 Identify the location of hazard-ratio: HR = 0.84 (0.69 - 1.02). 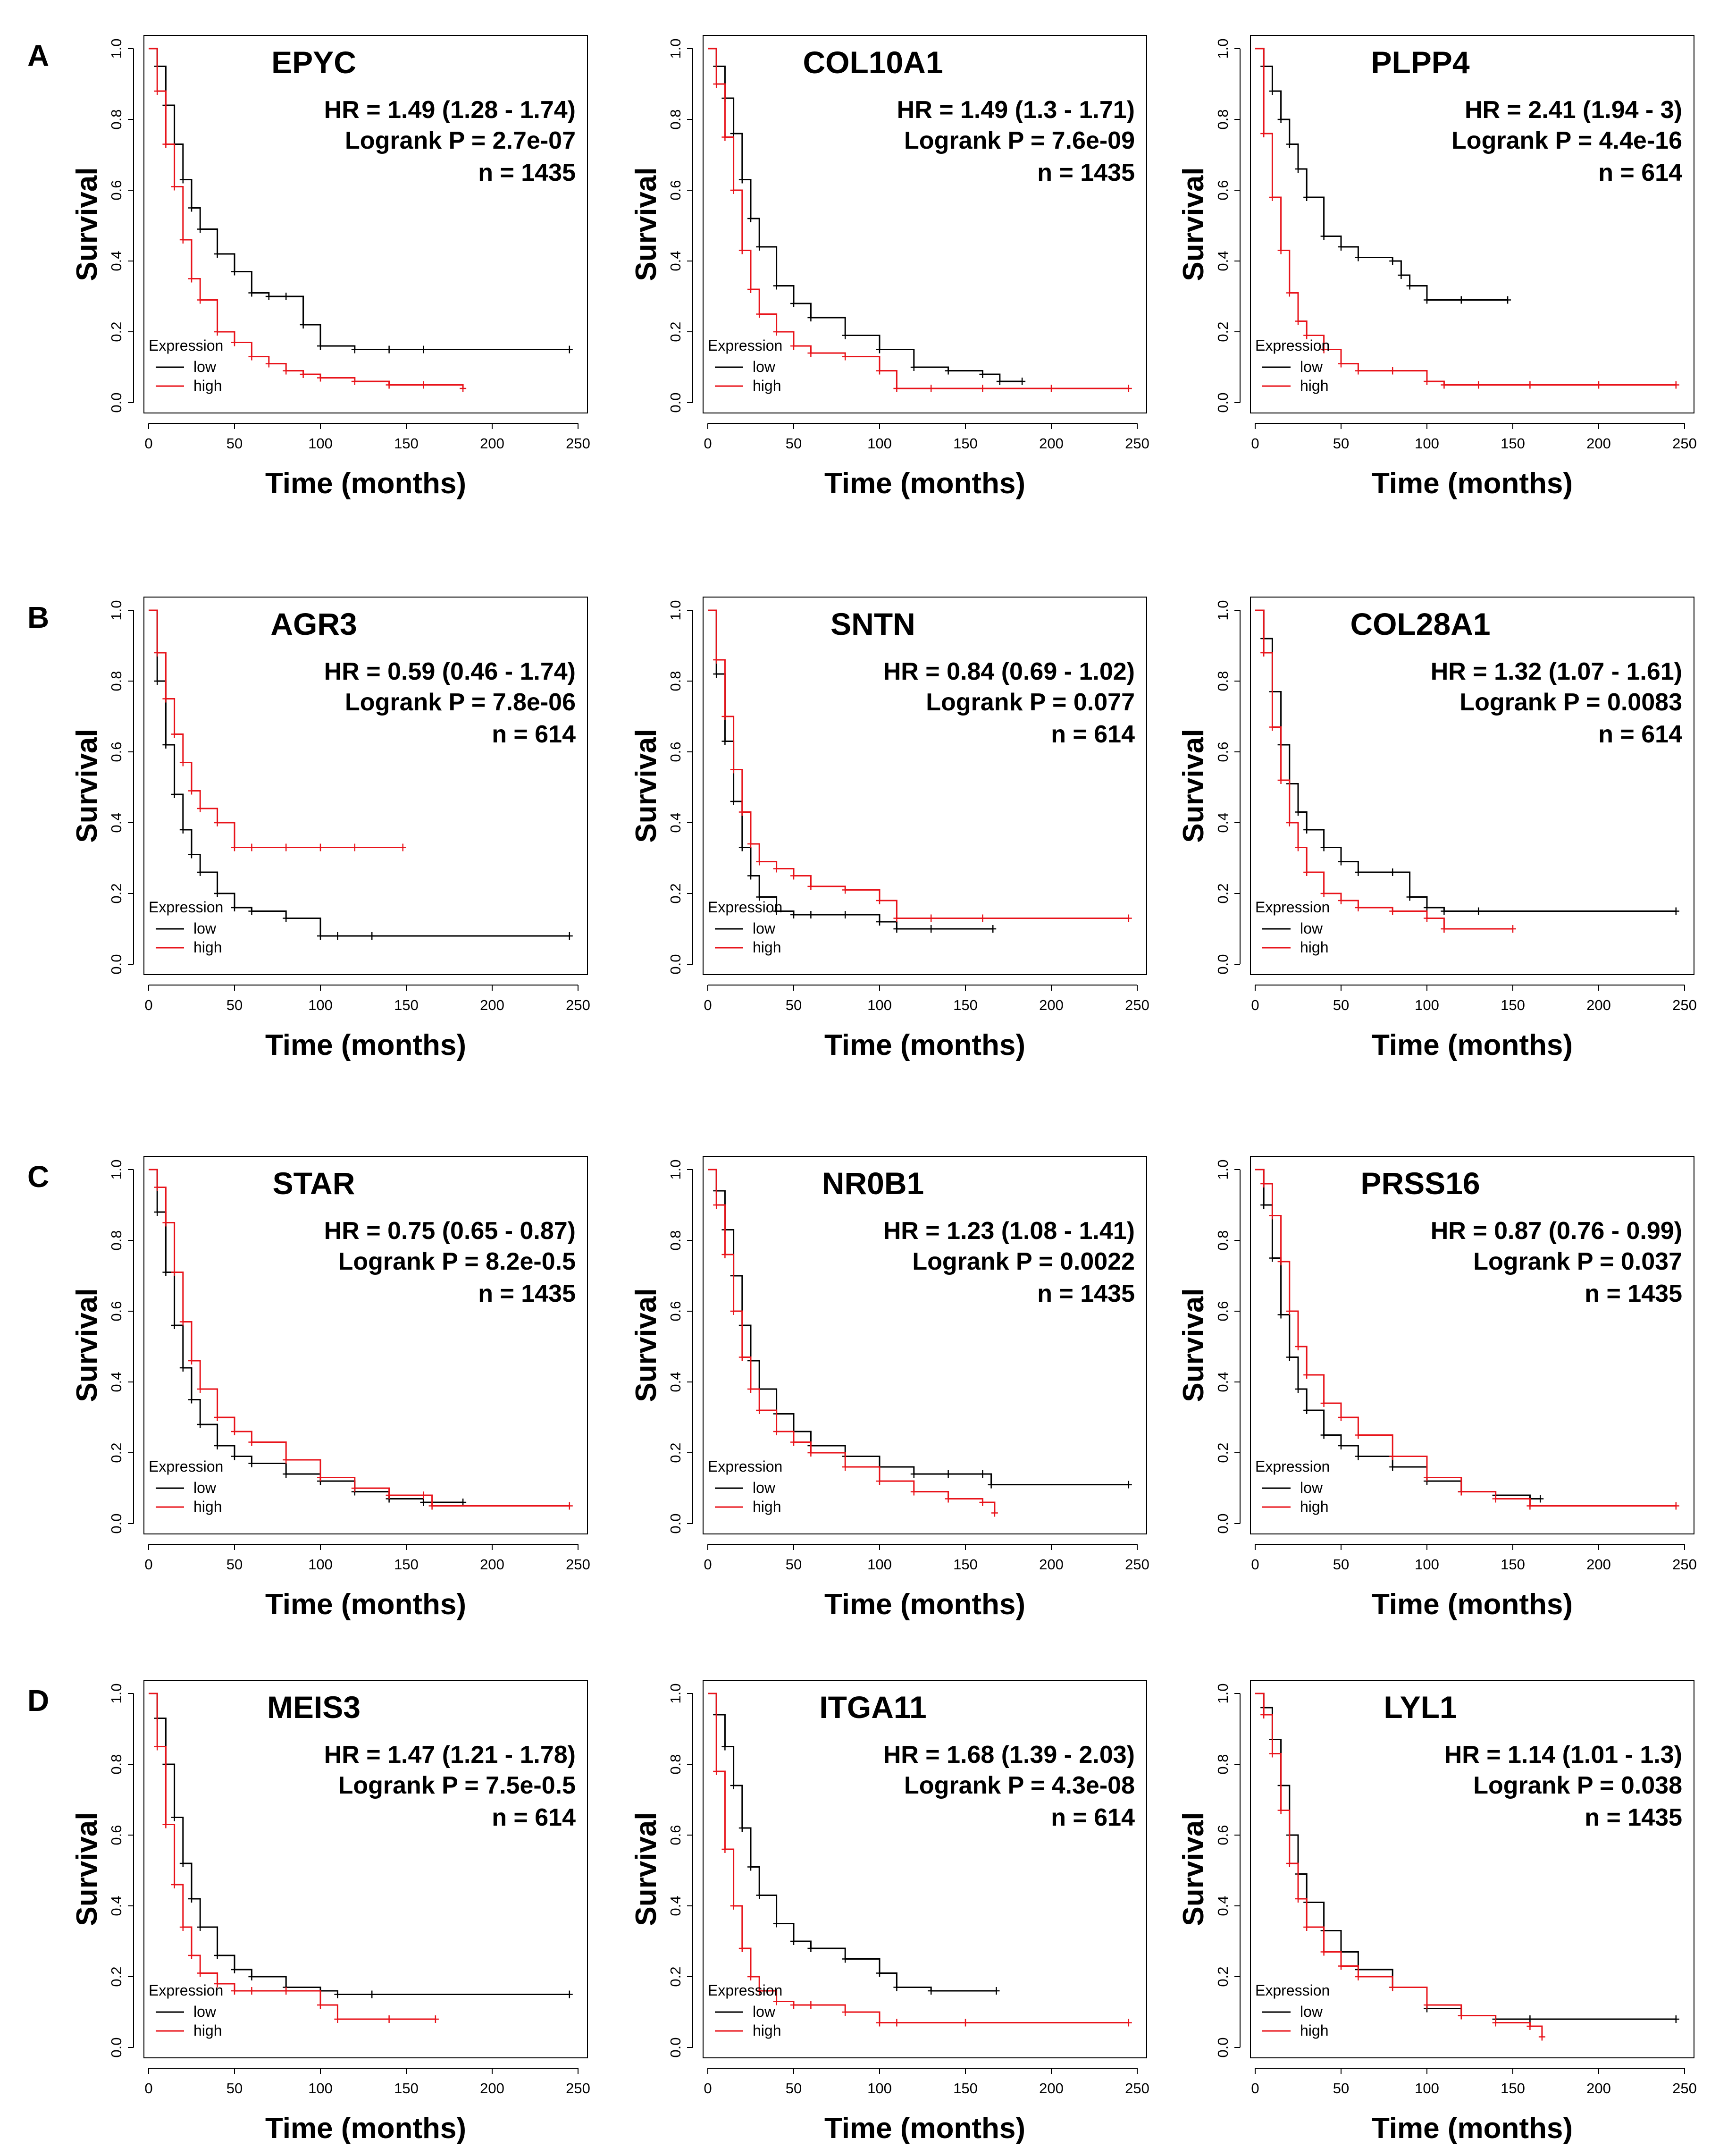
(1009, 672).